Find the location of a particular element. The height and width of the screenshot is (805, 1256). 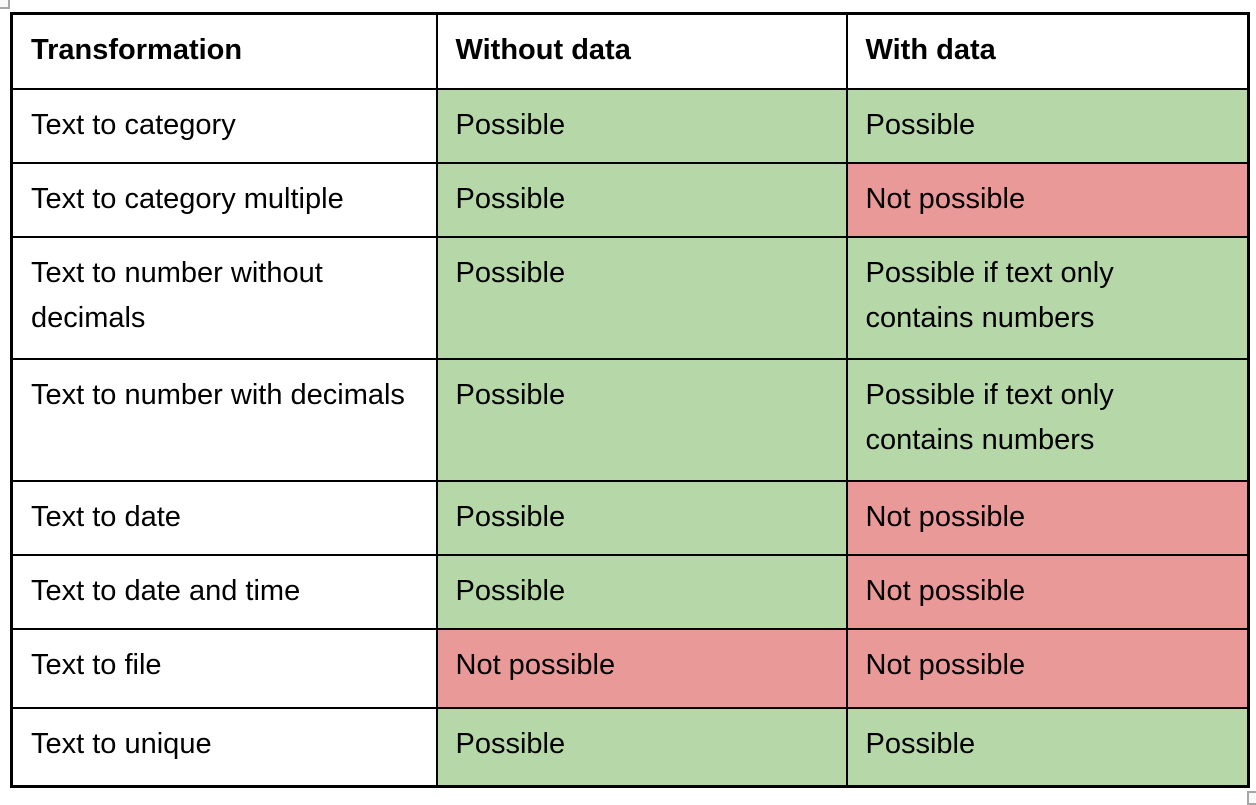

table-row: Text to category Possible Possible is located at coordinates (630, 125).